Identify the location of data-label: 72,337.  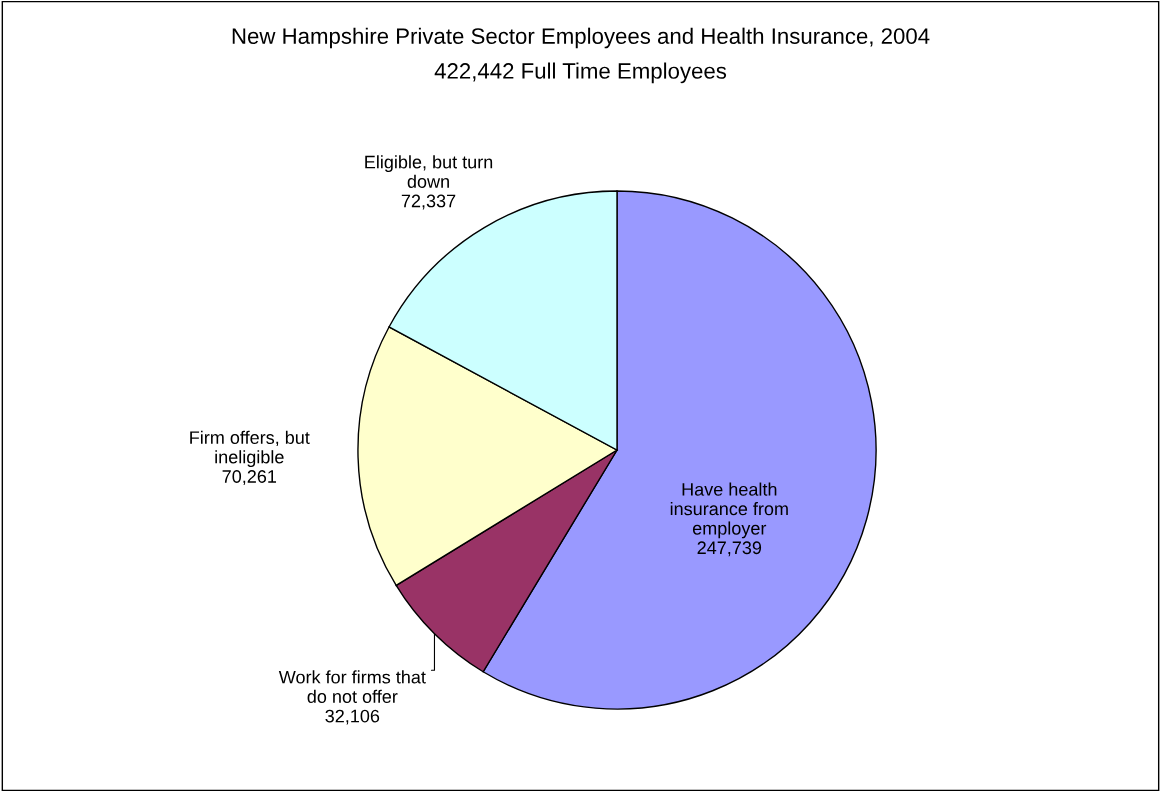
(428, 202).